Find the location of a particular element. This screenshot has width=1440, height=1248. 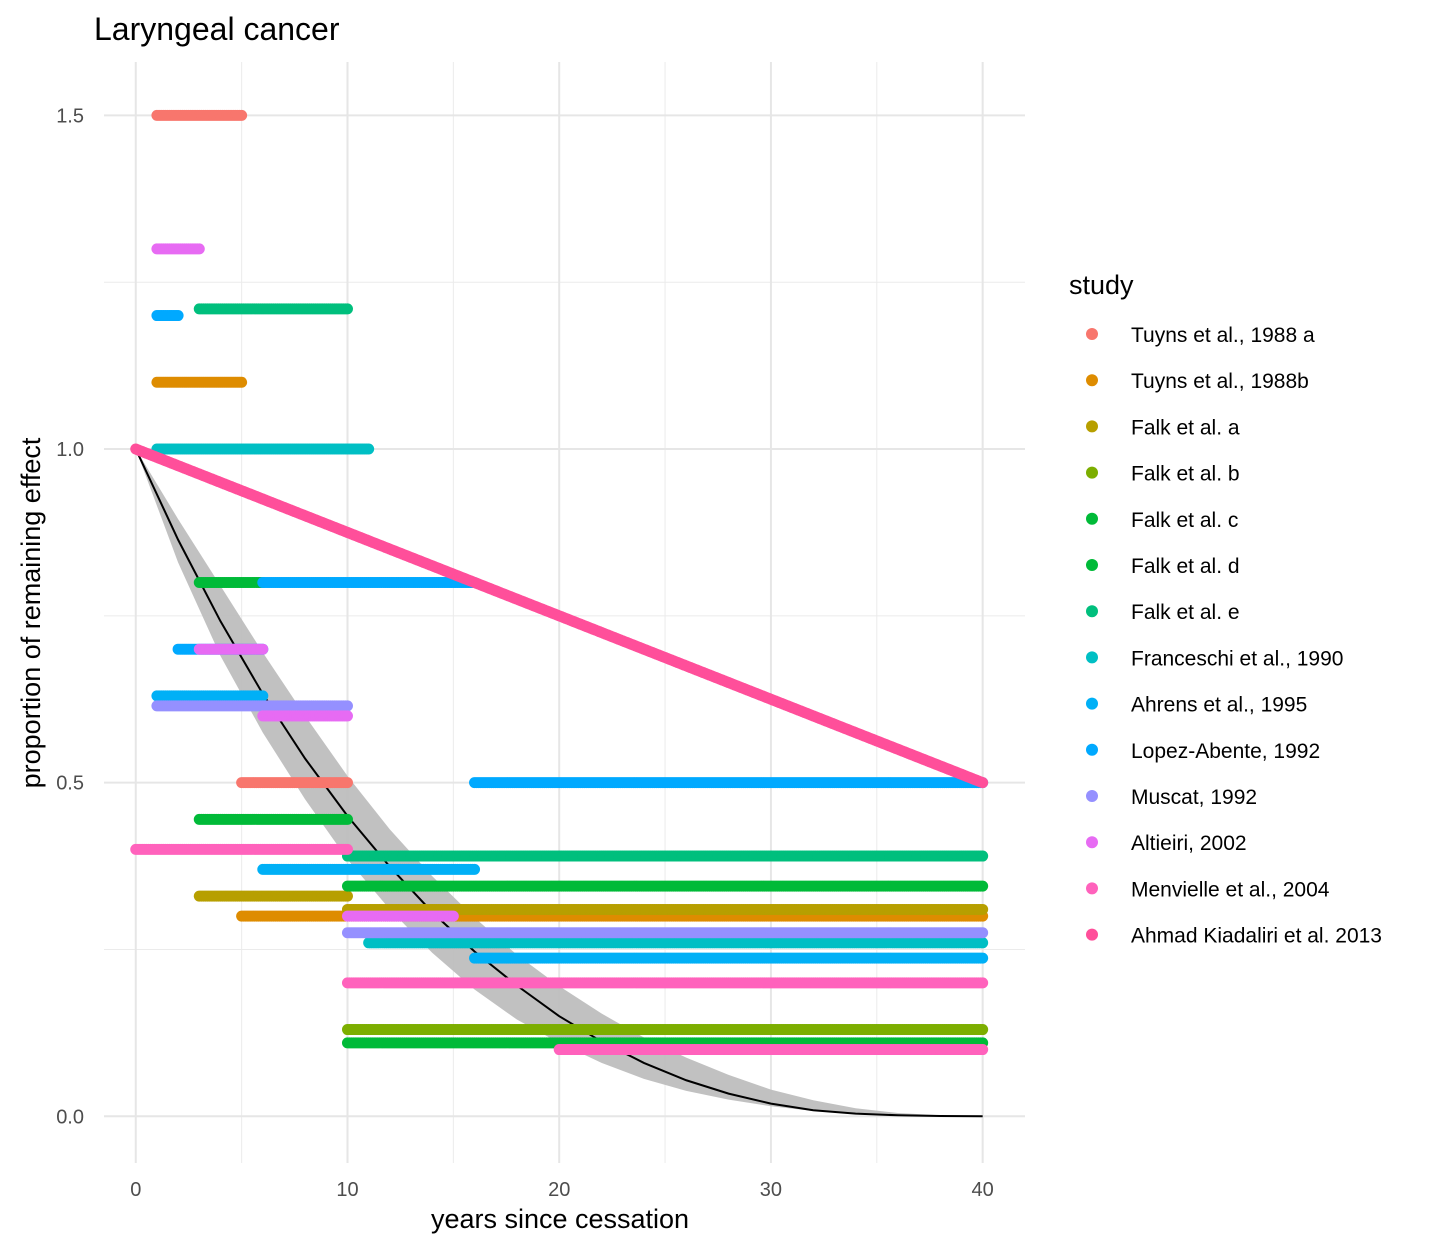

y-tick-label: 0.0 is located at coordinates (70, 1117).